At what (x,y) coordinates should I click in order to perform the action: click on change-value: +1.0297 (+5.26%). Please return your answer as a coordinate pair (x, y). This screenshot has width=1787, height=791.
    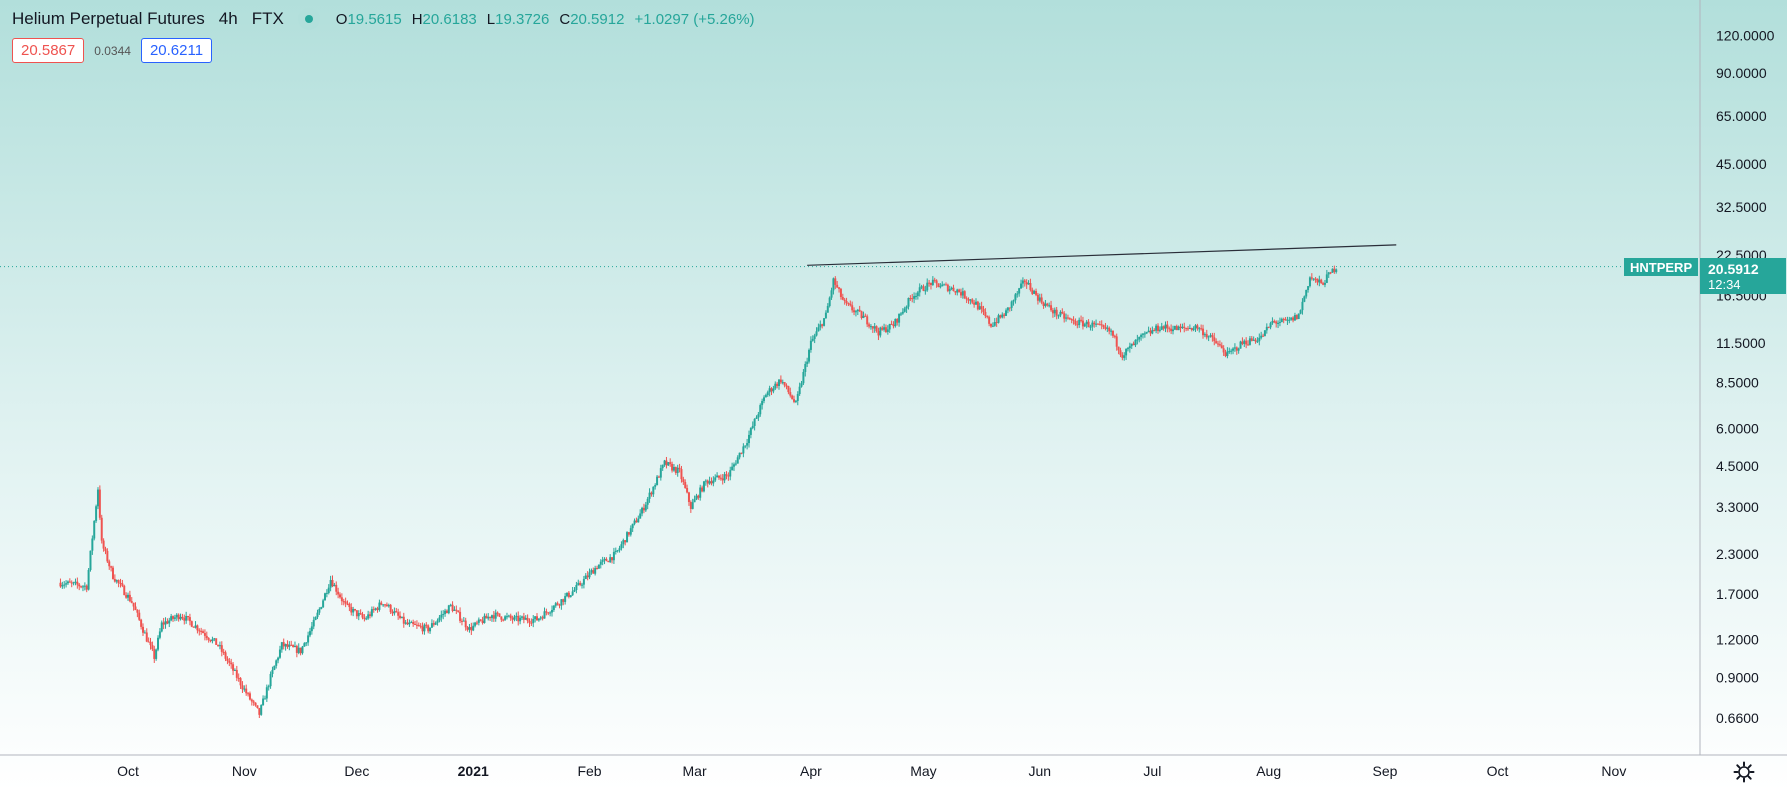
    Looking at the image, I should click on (694, 19).